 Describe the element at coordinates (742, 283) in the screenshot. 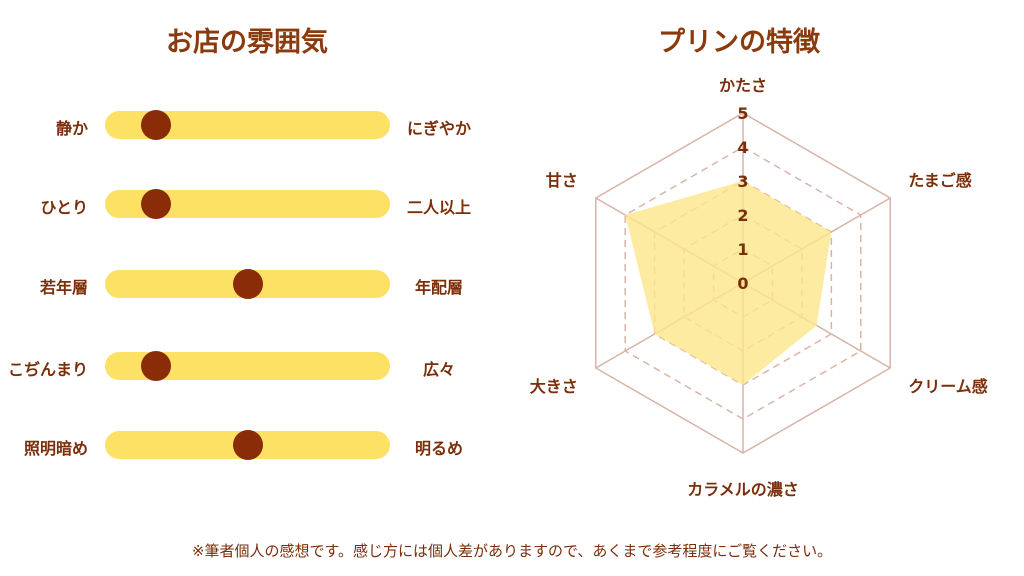

I see `tick-label: 0` at that location.